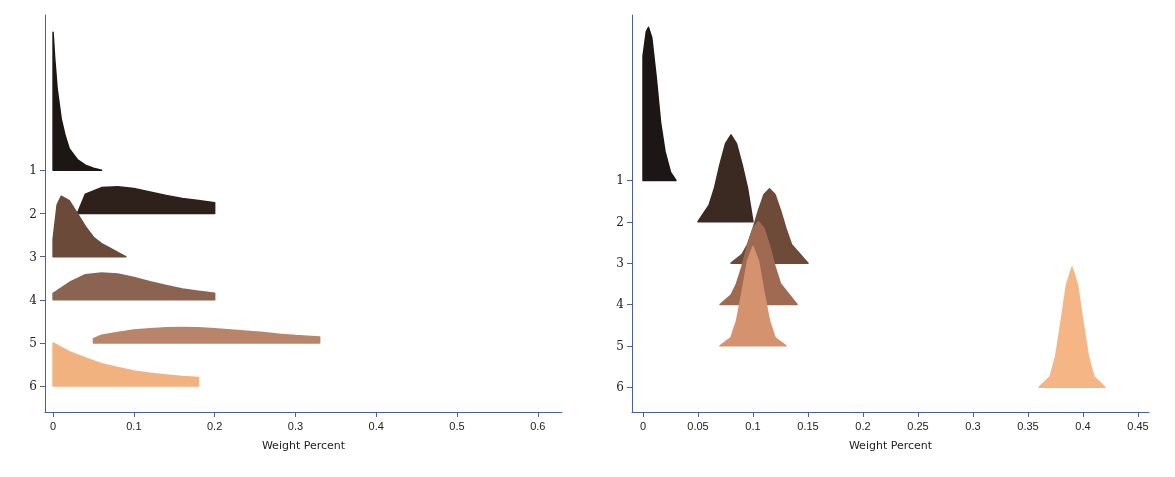 The height and width of the screenshot is (477, 1175). I want to click on x-tick-label: 0.45, so click(1138, 425).